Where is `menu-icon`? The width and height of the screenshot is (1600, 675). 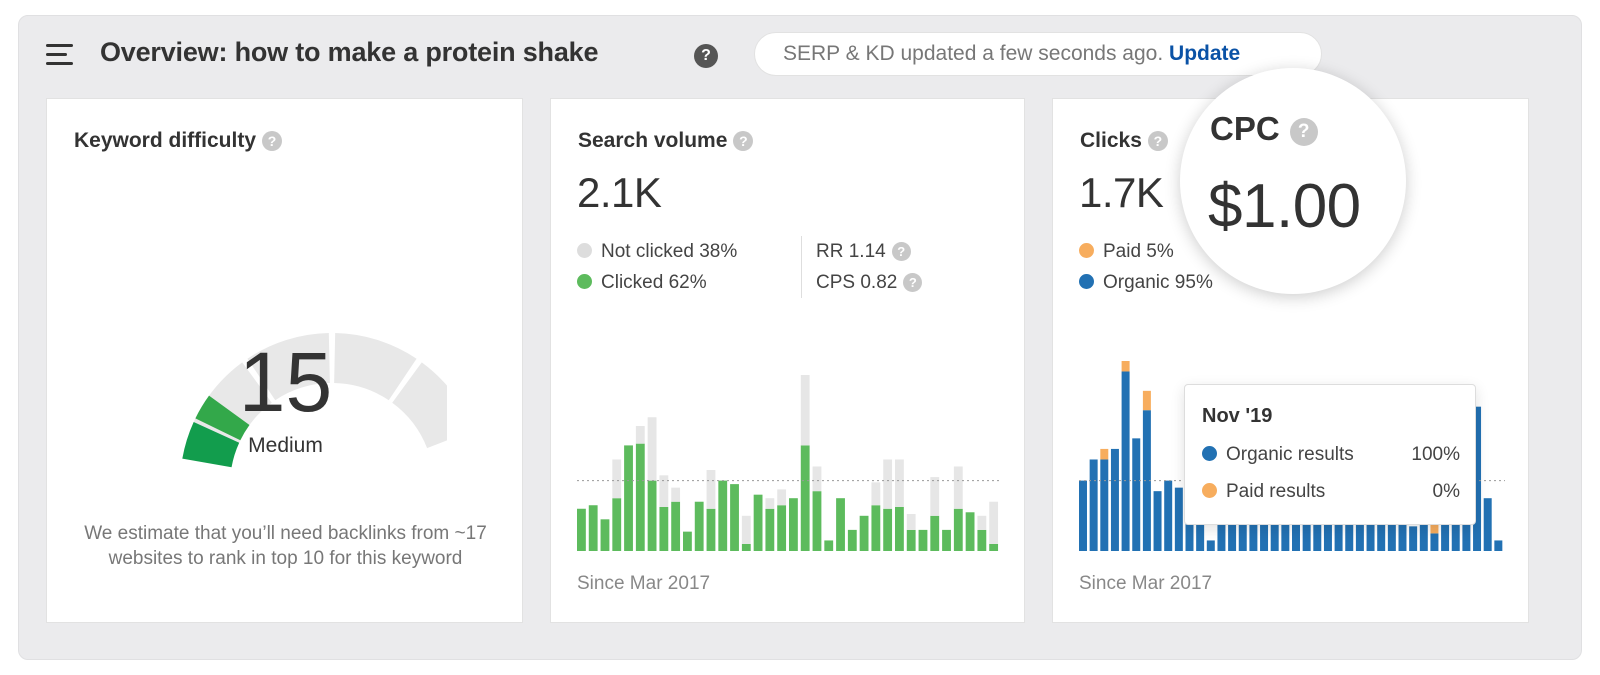 menu-icon is located at coordinates (60, 54).